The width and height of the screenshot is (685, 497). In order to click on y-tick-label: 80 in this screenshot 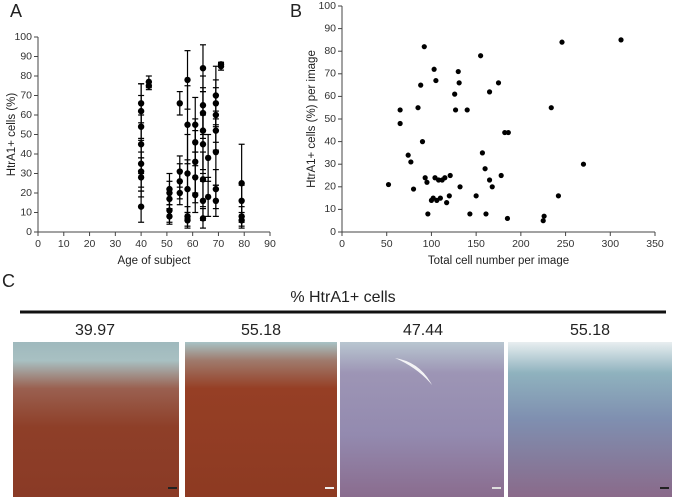, I will do `click(330, 51)`.